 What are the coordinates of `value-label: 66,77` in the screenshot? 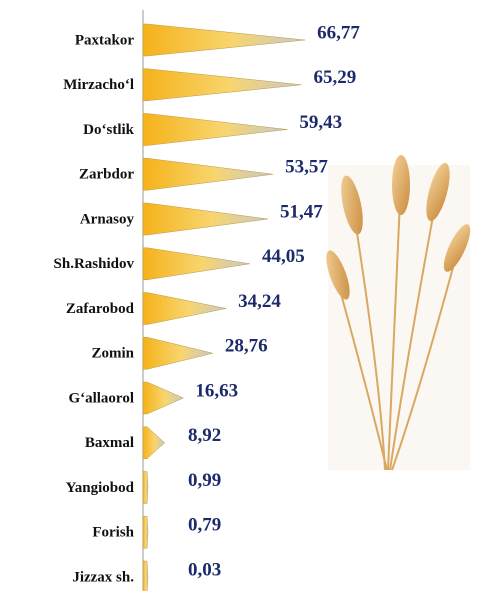 It's located at (338, 32).